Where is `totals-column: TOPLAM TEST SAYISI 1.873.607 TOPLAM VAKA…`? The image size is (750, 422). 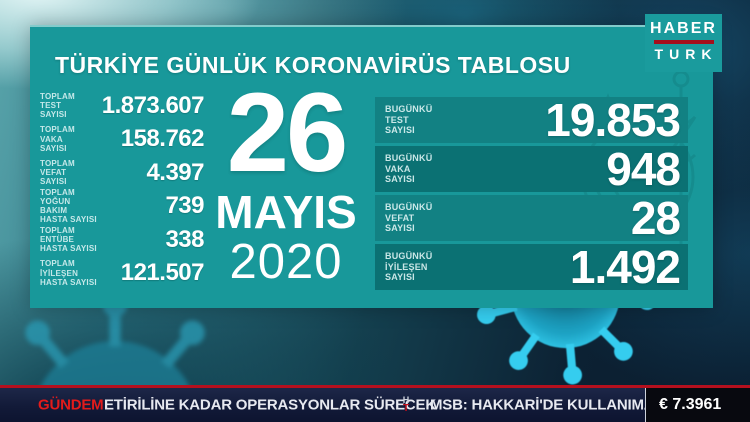
totals-column: TOPLAM TEST SAYISI 1.873.607 TOPLAM VAKA… is located at coordinates (122, 190).